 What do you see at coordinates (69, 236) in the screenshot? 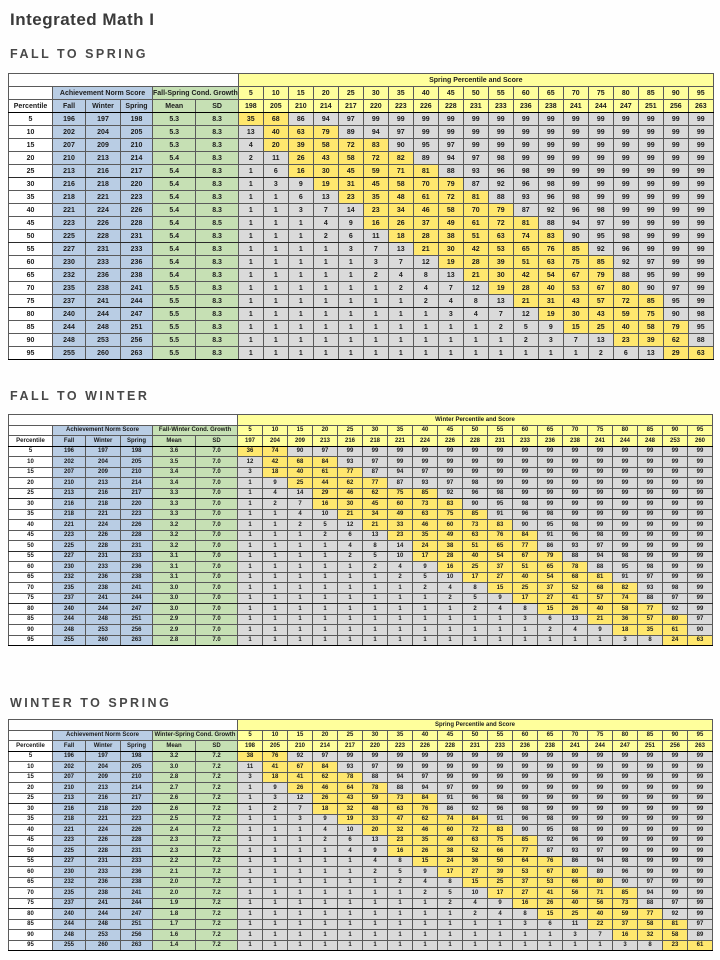
I see `fall-score-cell: 225` at bounding box center [69, 236].